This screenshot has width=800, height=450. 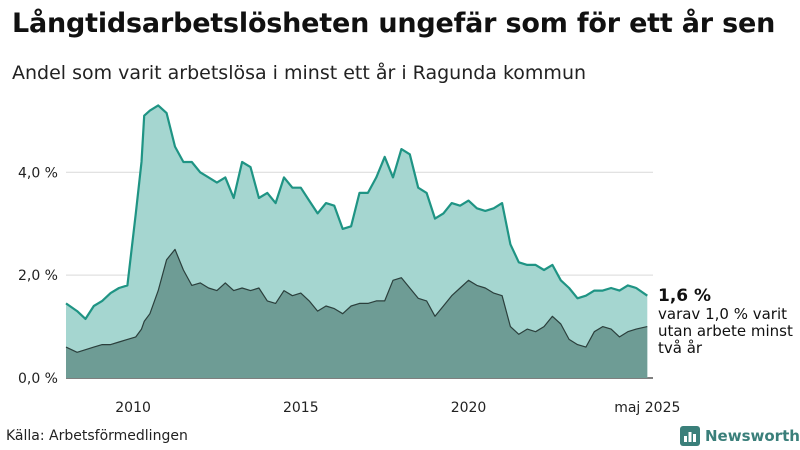 I want to click on x-tick-label: 2010, so click(x=133, y=408).